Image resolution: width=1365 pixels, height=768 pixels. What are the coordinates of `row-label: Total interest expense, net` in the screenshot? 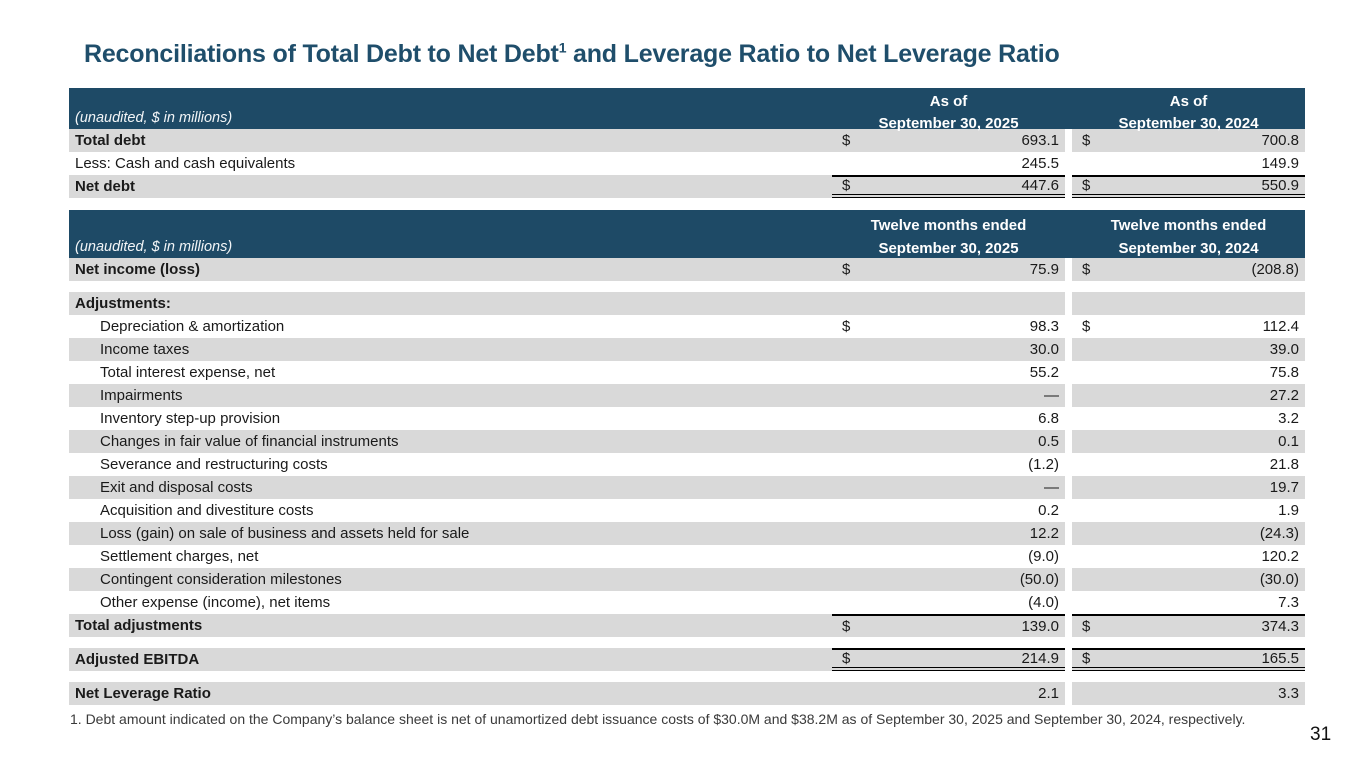 It's located at (450, 372).